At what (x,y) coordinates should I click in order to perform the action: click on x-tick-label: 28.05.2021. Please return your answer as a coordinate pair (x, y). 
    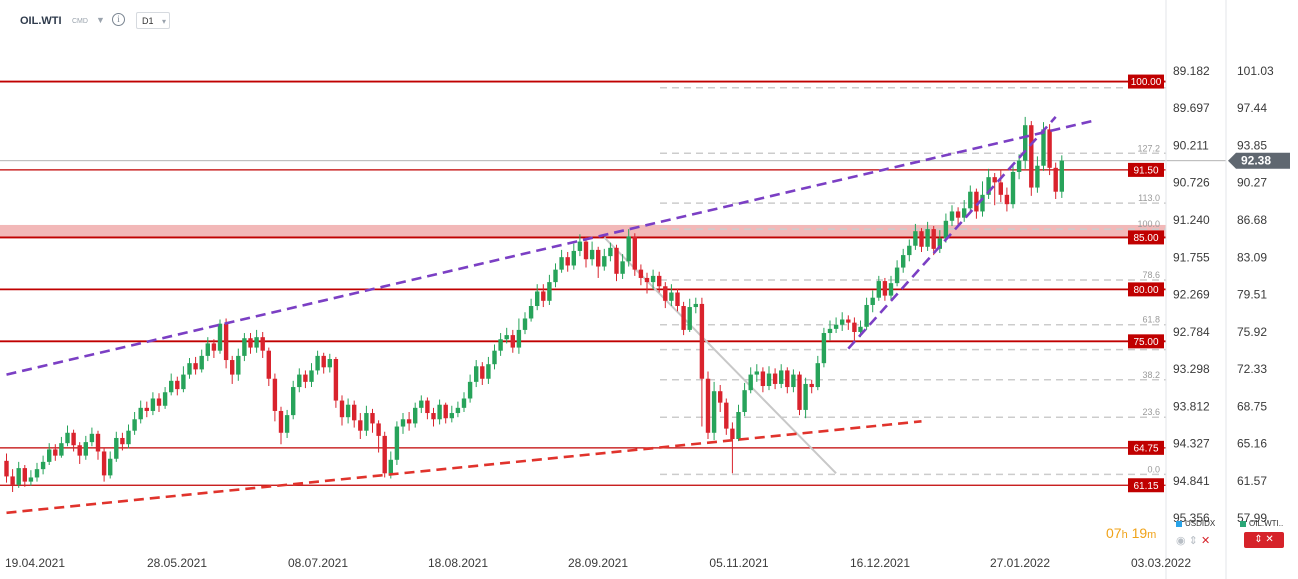
    Looking at the image, I should click on (177, 563).